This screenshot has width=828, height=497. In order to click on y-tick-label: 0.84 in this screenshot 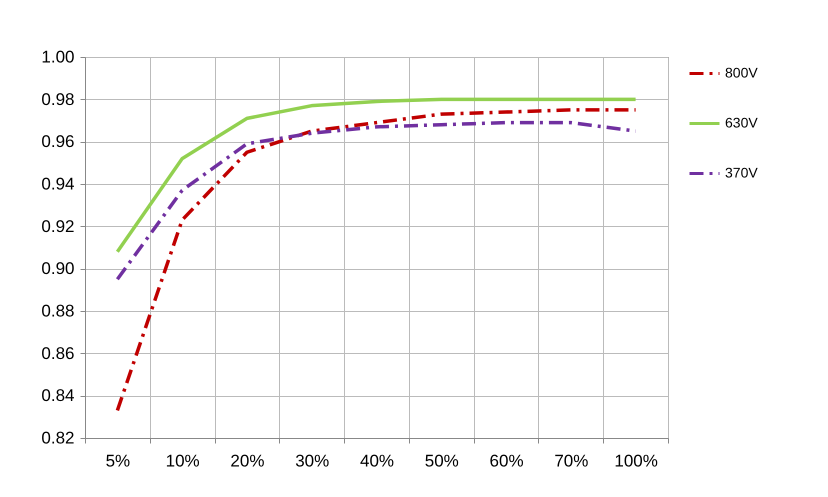, I will do `click(57, 396)`.